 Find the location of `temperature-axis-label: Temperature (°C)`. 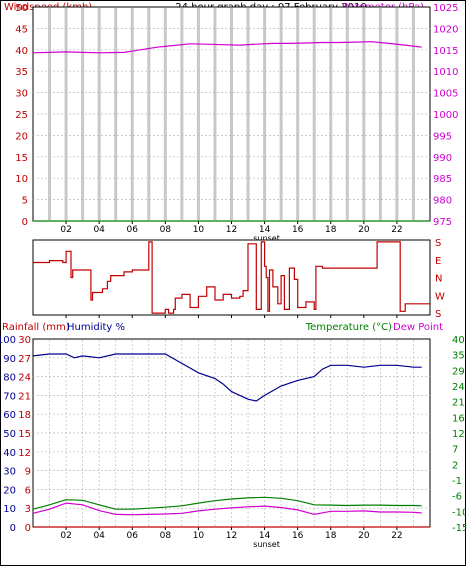

temperature-axis-label: Temperature (°C) is located at coordinates (348, 327).